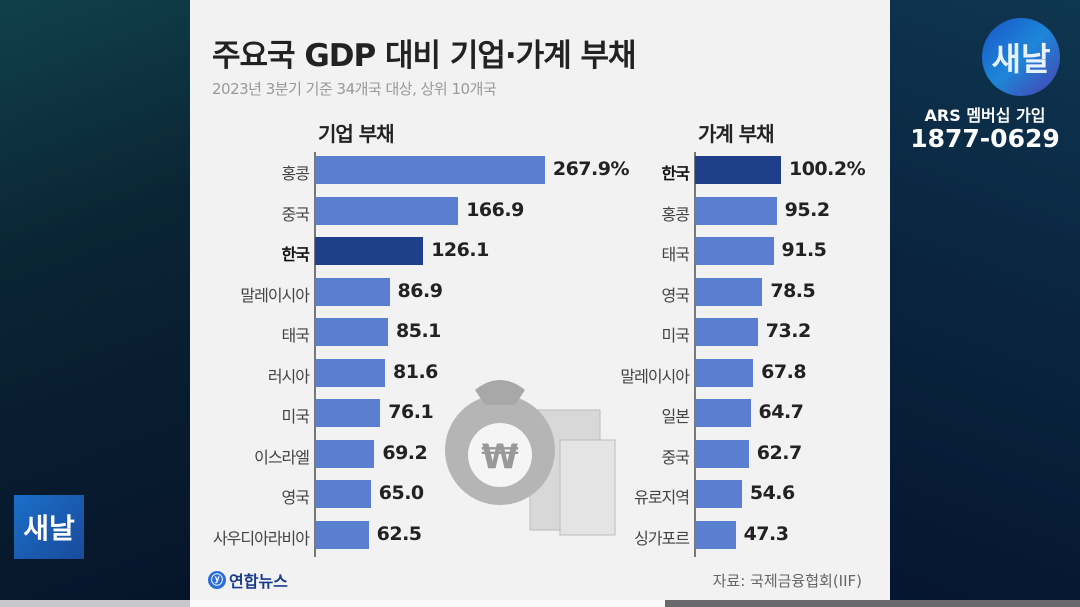 The image size is (1080, 607). I want to click on value-label: 69.2, so click(405, 452).